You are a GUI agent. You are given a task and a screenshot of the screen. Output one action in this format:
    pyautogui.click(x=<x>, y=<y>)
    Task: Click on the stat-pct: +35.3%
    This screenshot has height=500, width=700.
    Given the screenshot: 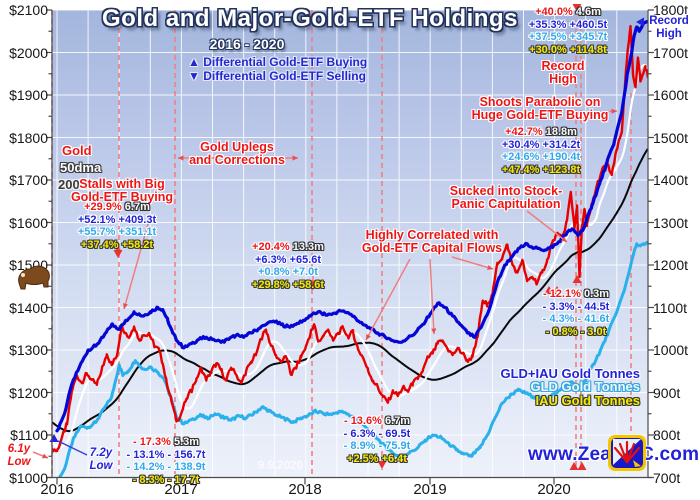 What is the action you would take?
    pyautogui.click(x=547, y=24)
    